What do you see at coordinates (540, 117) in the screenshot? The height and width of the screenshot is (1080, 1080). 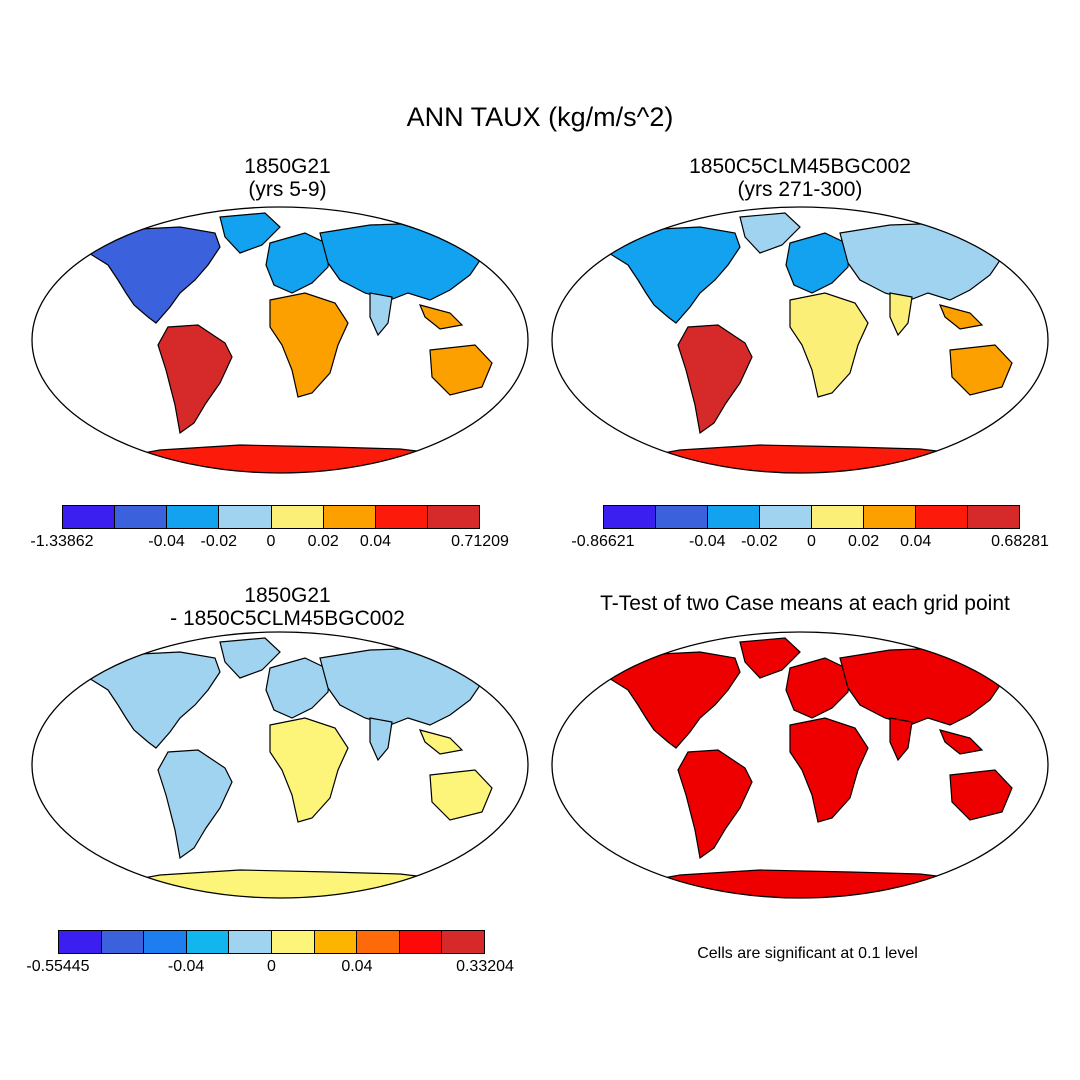 I see `figure-title: ANN TAUX (kg/m/s^2)` at bounding box center [540, 117].